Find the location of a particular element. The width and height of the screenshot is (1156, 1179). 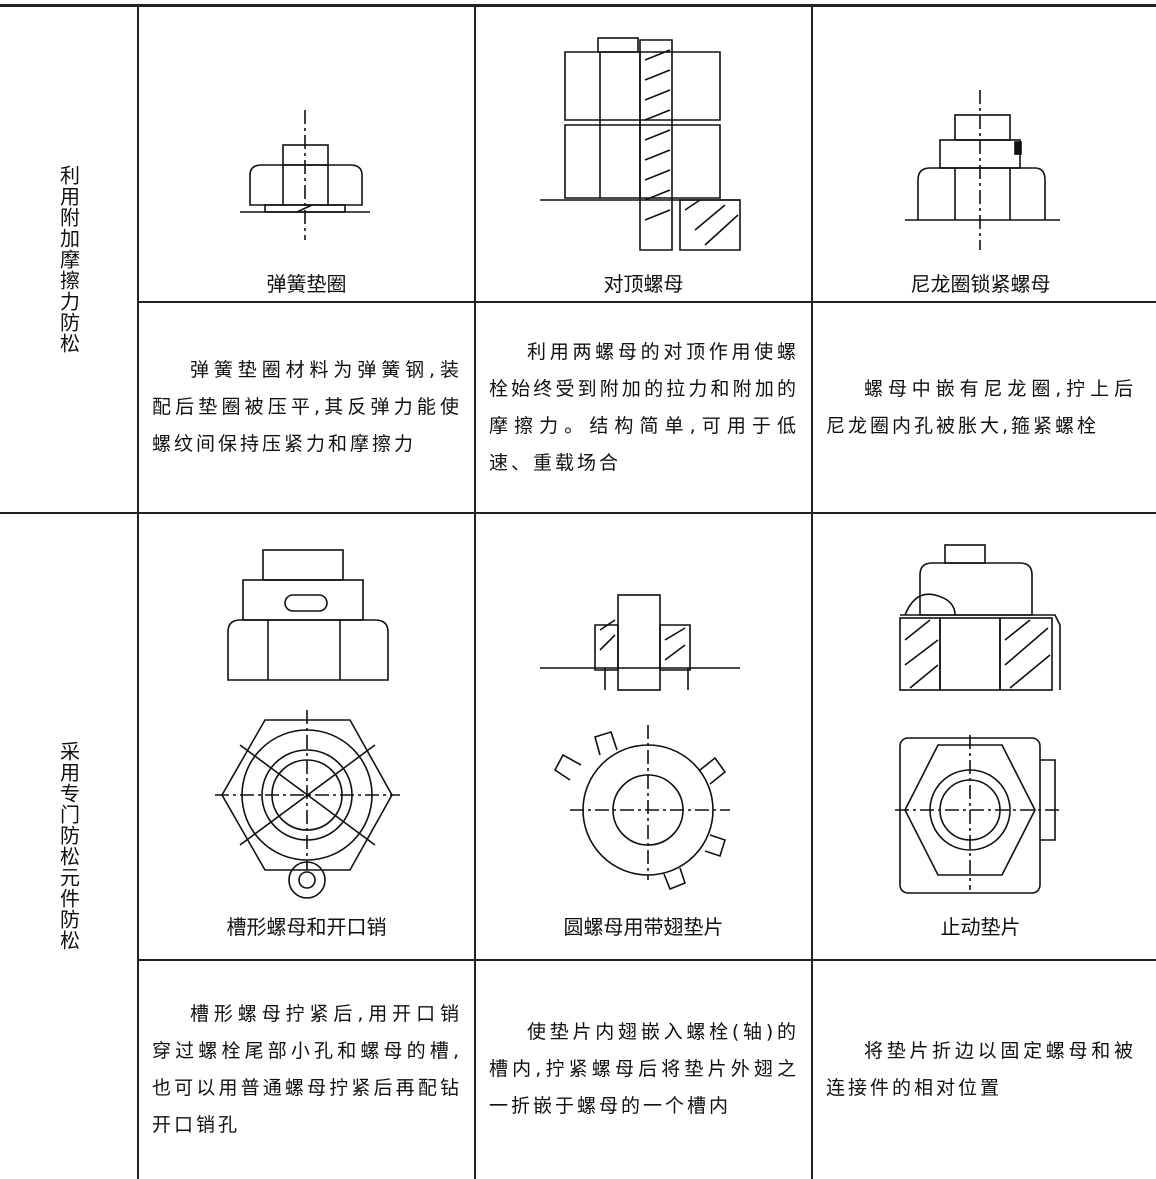

caption: 弹簧垫圈 is located at coordinates (306, 284).